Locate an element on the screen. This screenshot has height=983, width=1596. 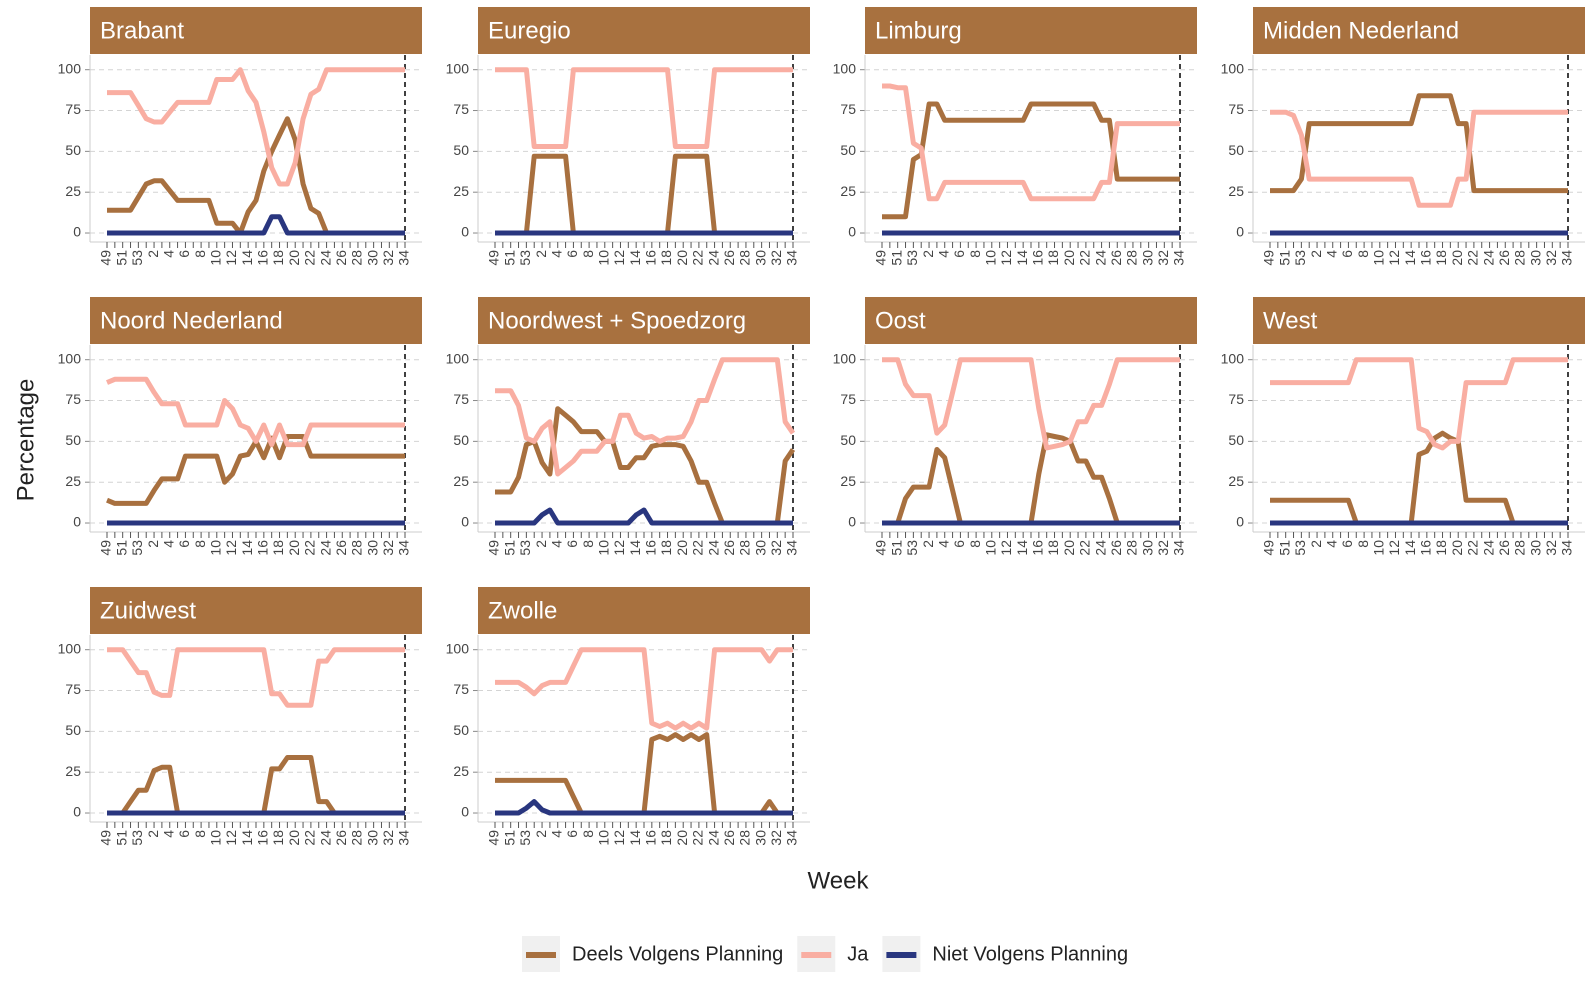
plot-area is located at coordinates (1419, 438).